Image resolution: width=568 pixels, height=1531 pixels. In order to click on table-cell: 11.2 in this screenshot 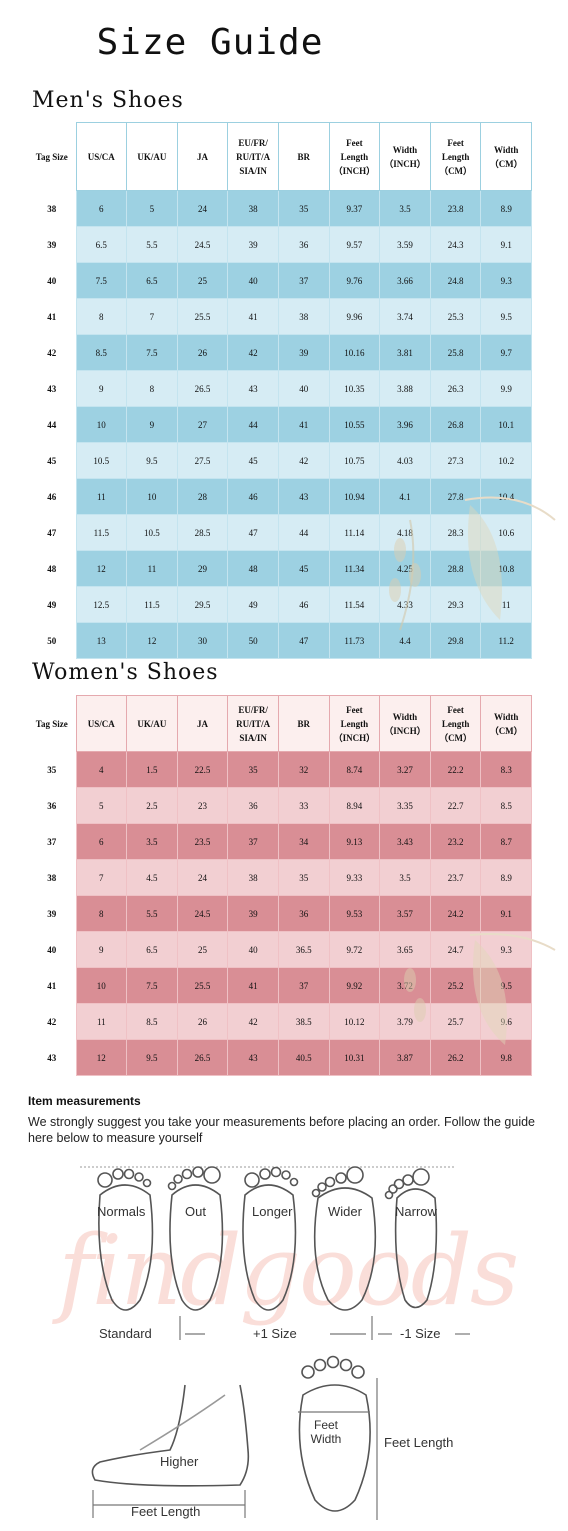, I will do `click(506, 640)`.